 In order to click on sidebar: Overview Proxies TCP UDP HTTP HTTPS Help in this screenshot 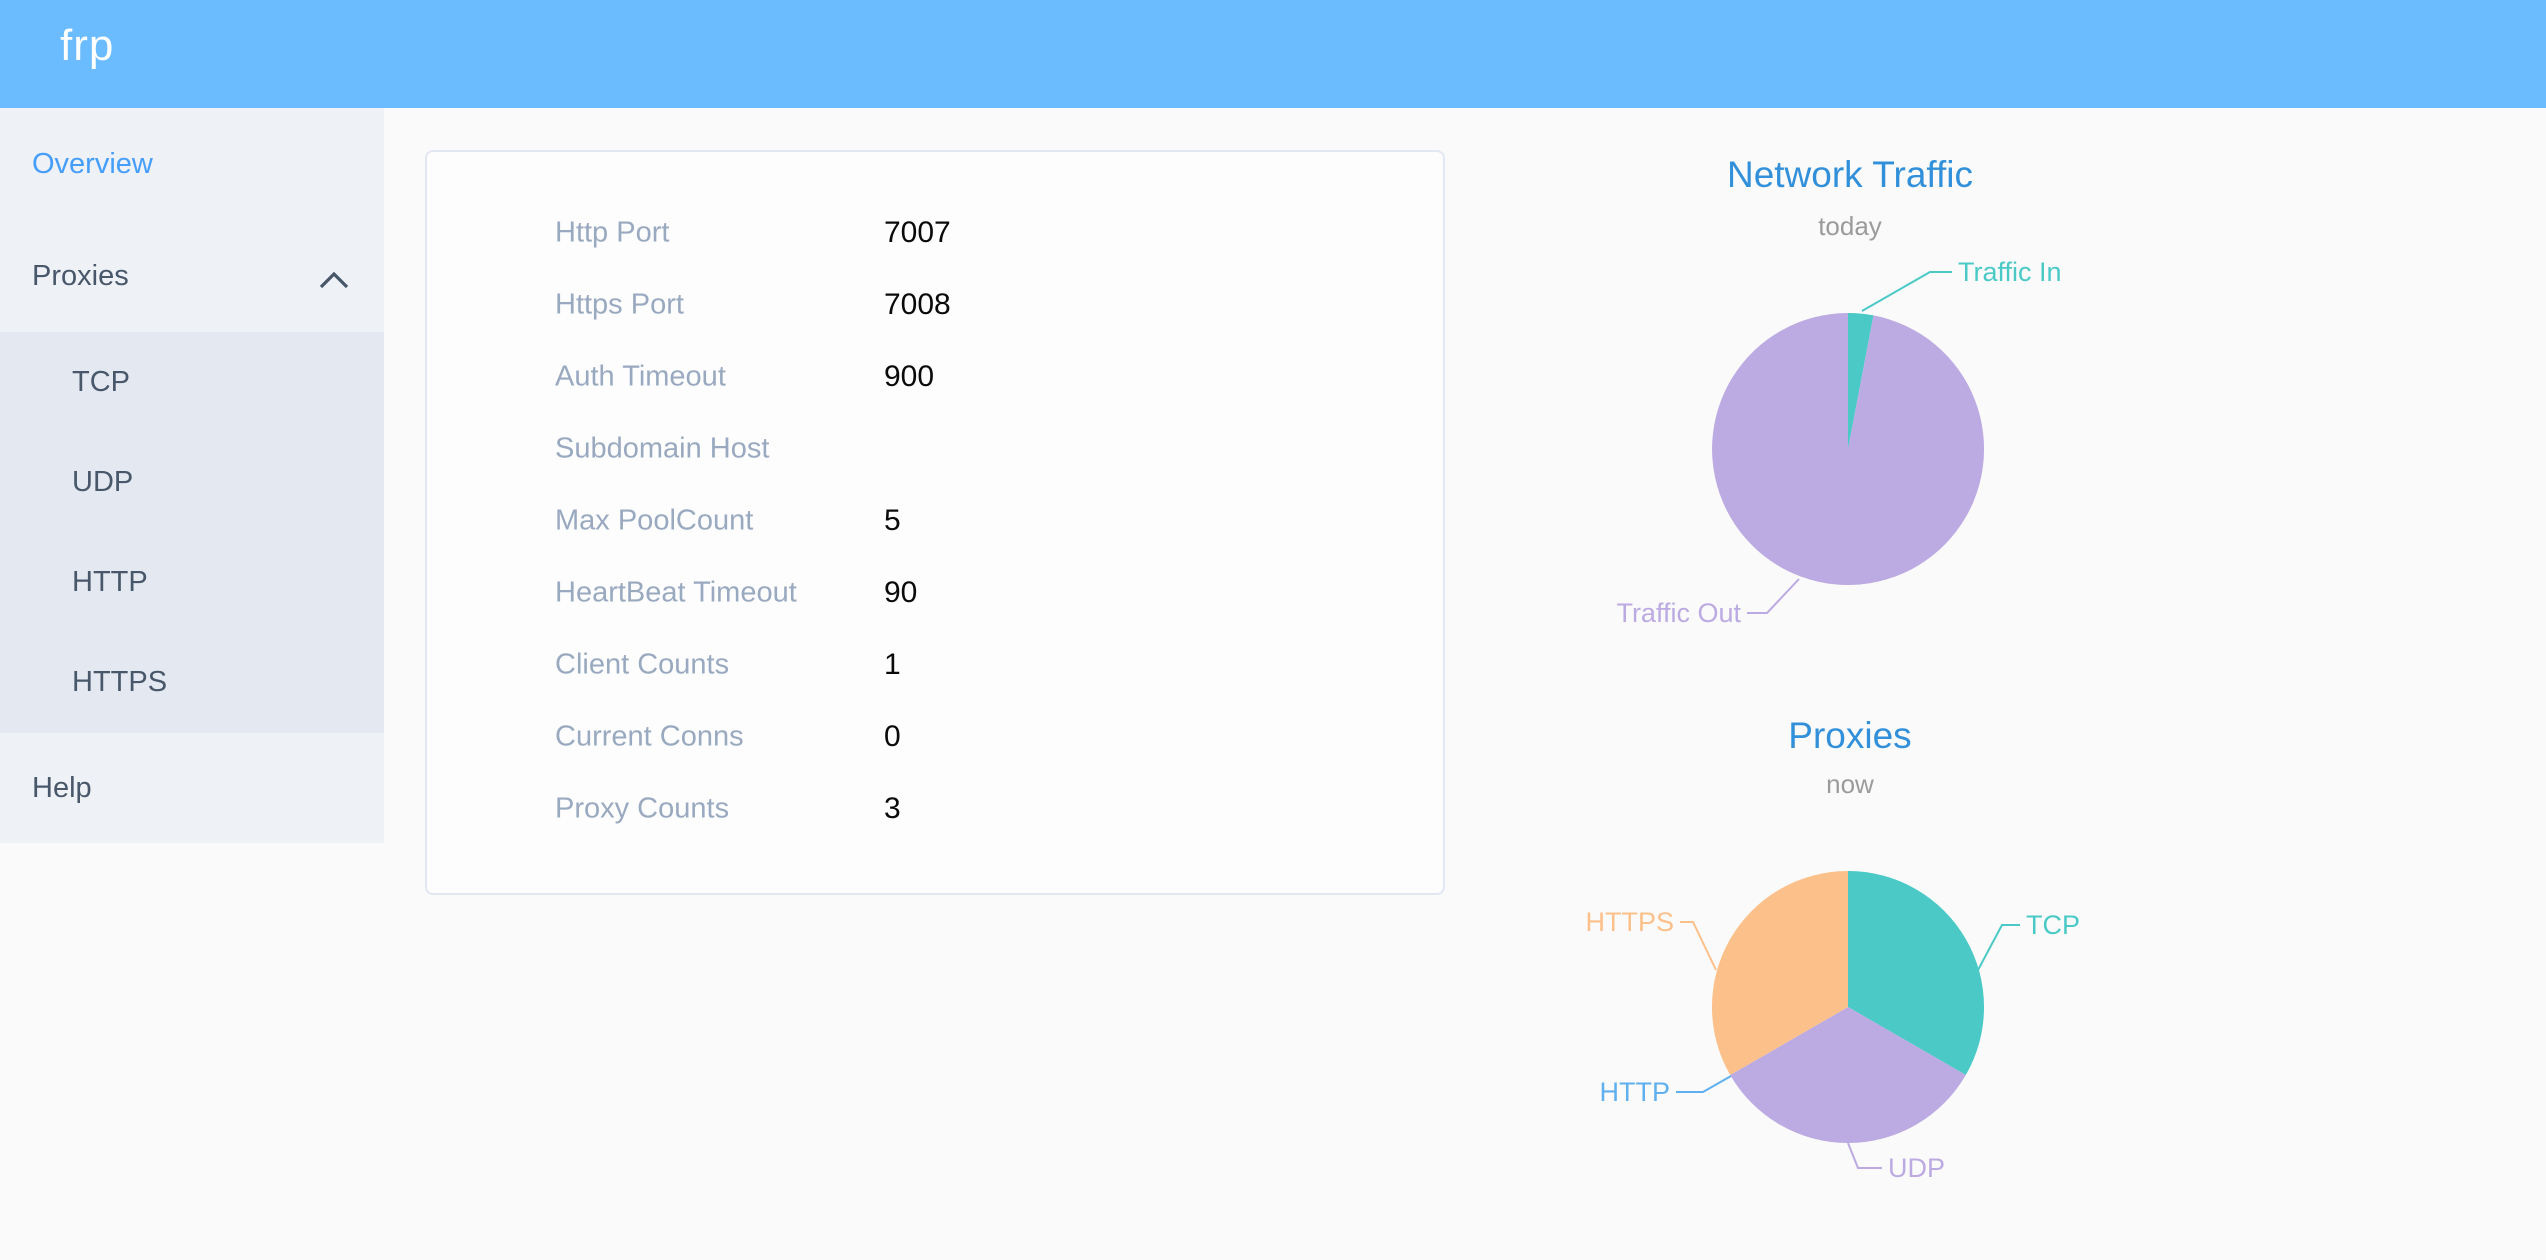, I will do `click(192, 475)`.